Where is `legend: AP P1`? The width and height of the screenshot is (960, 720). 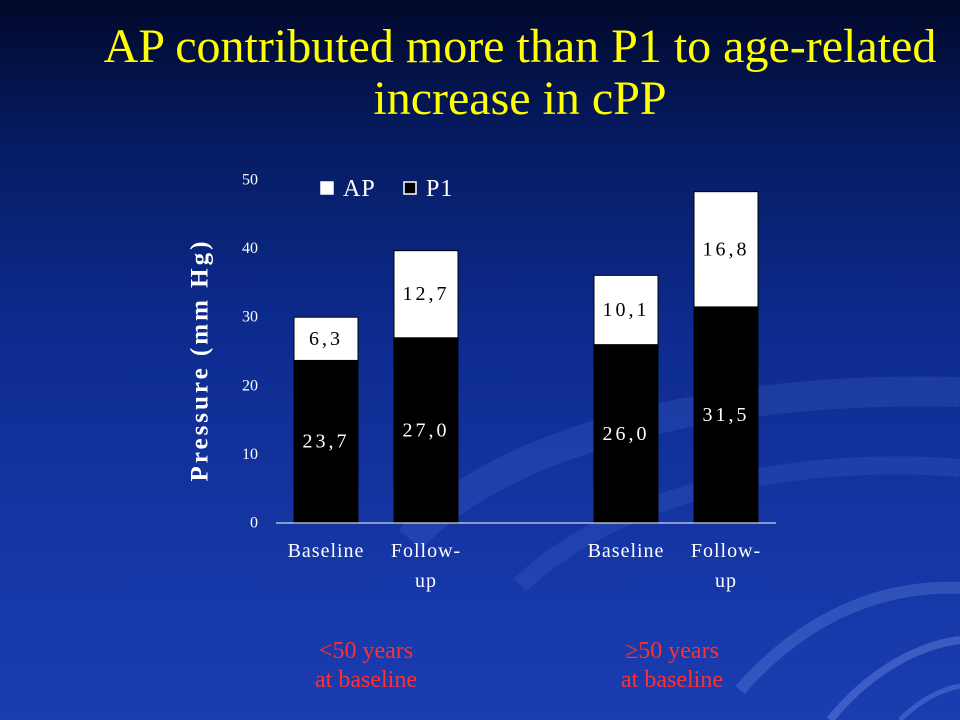 legend: AP P1 is located at coordinates (386, 189).